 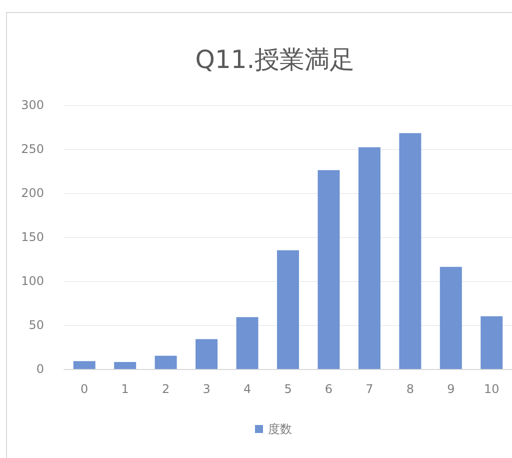 I want to click on x-tick-label: 10, so click(x=492, y=389).